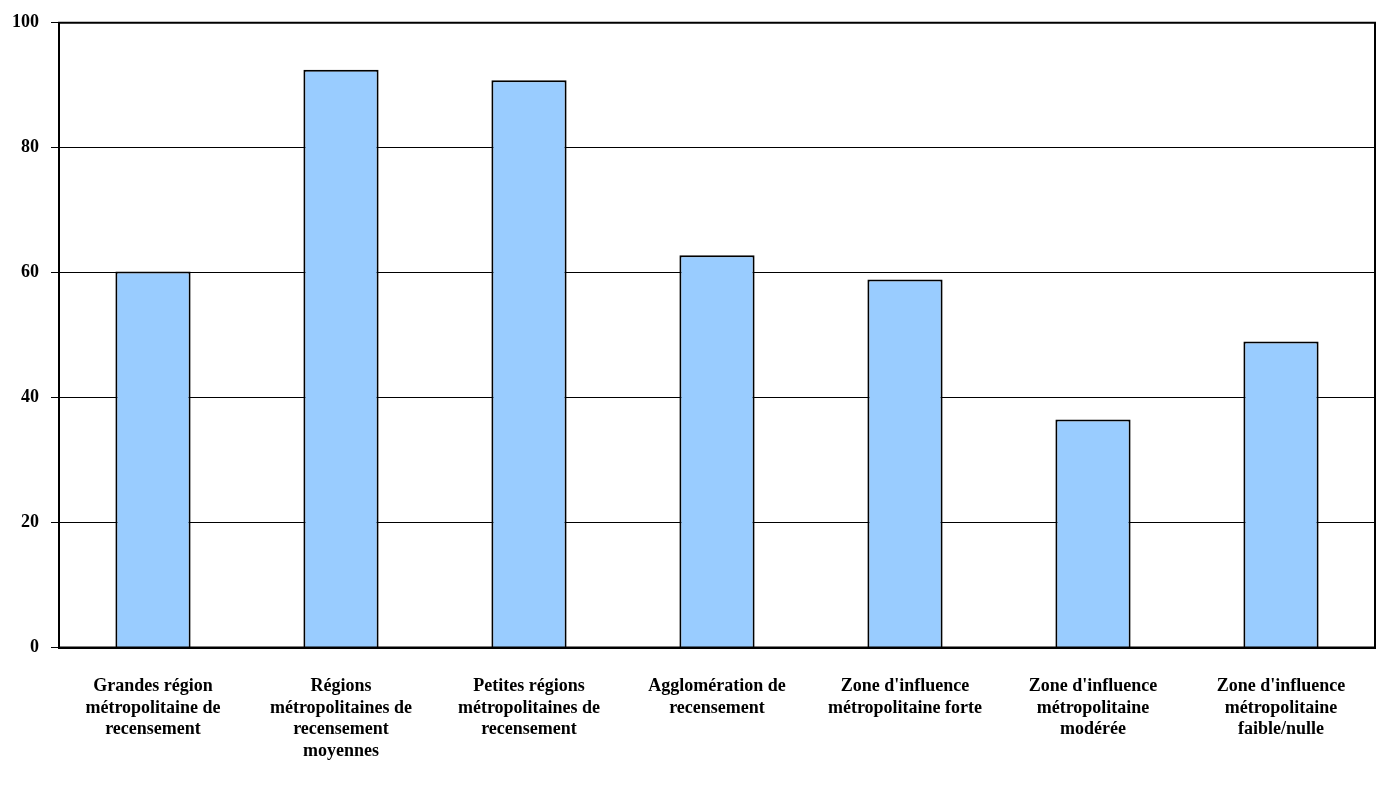  What do you see at coordinates (25, 21) in the screenshot?
I see `y-tick-label: 100` at bounding box center [25, 21].